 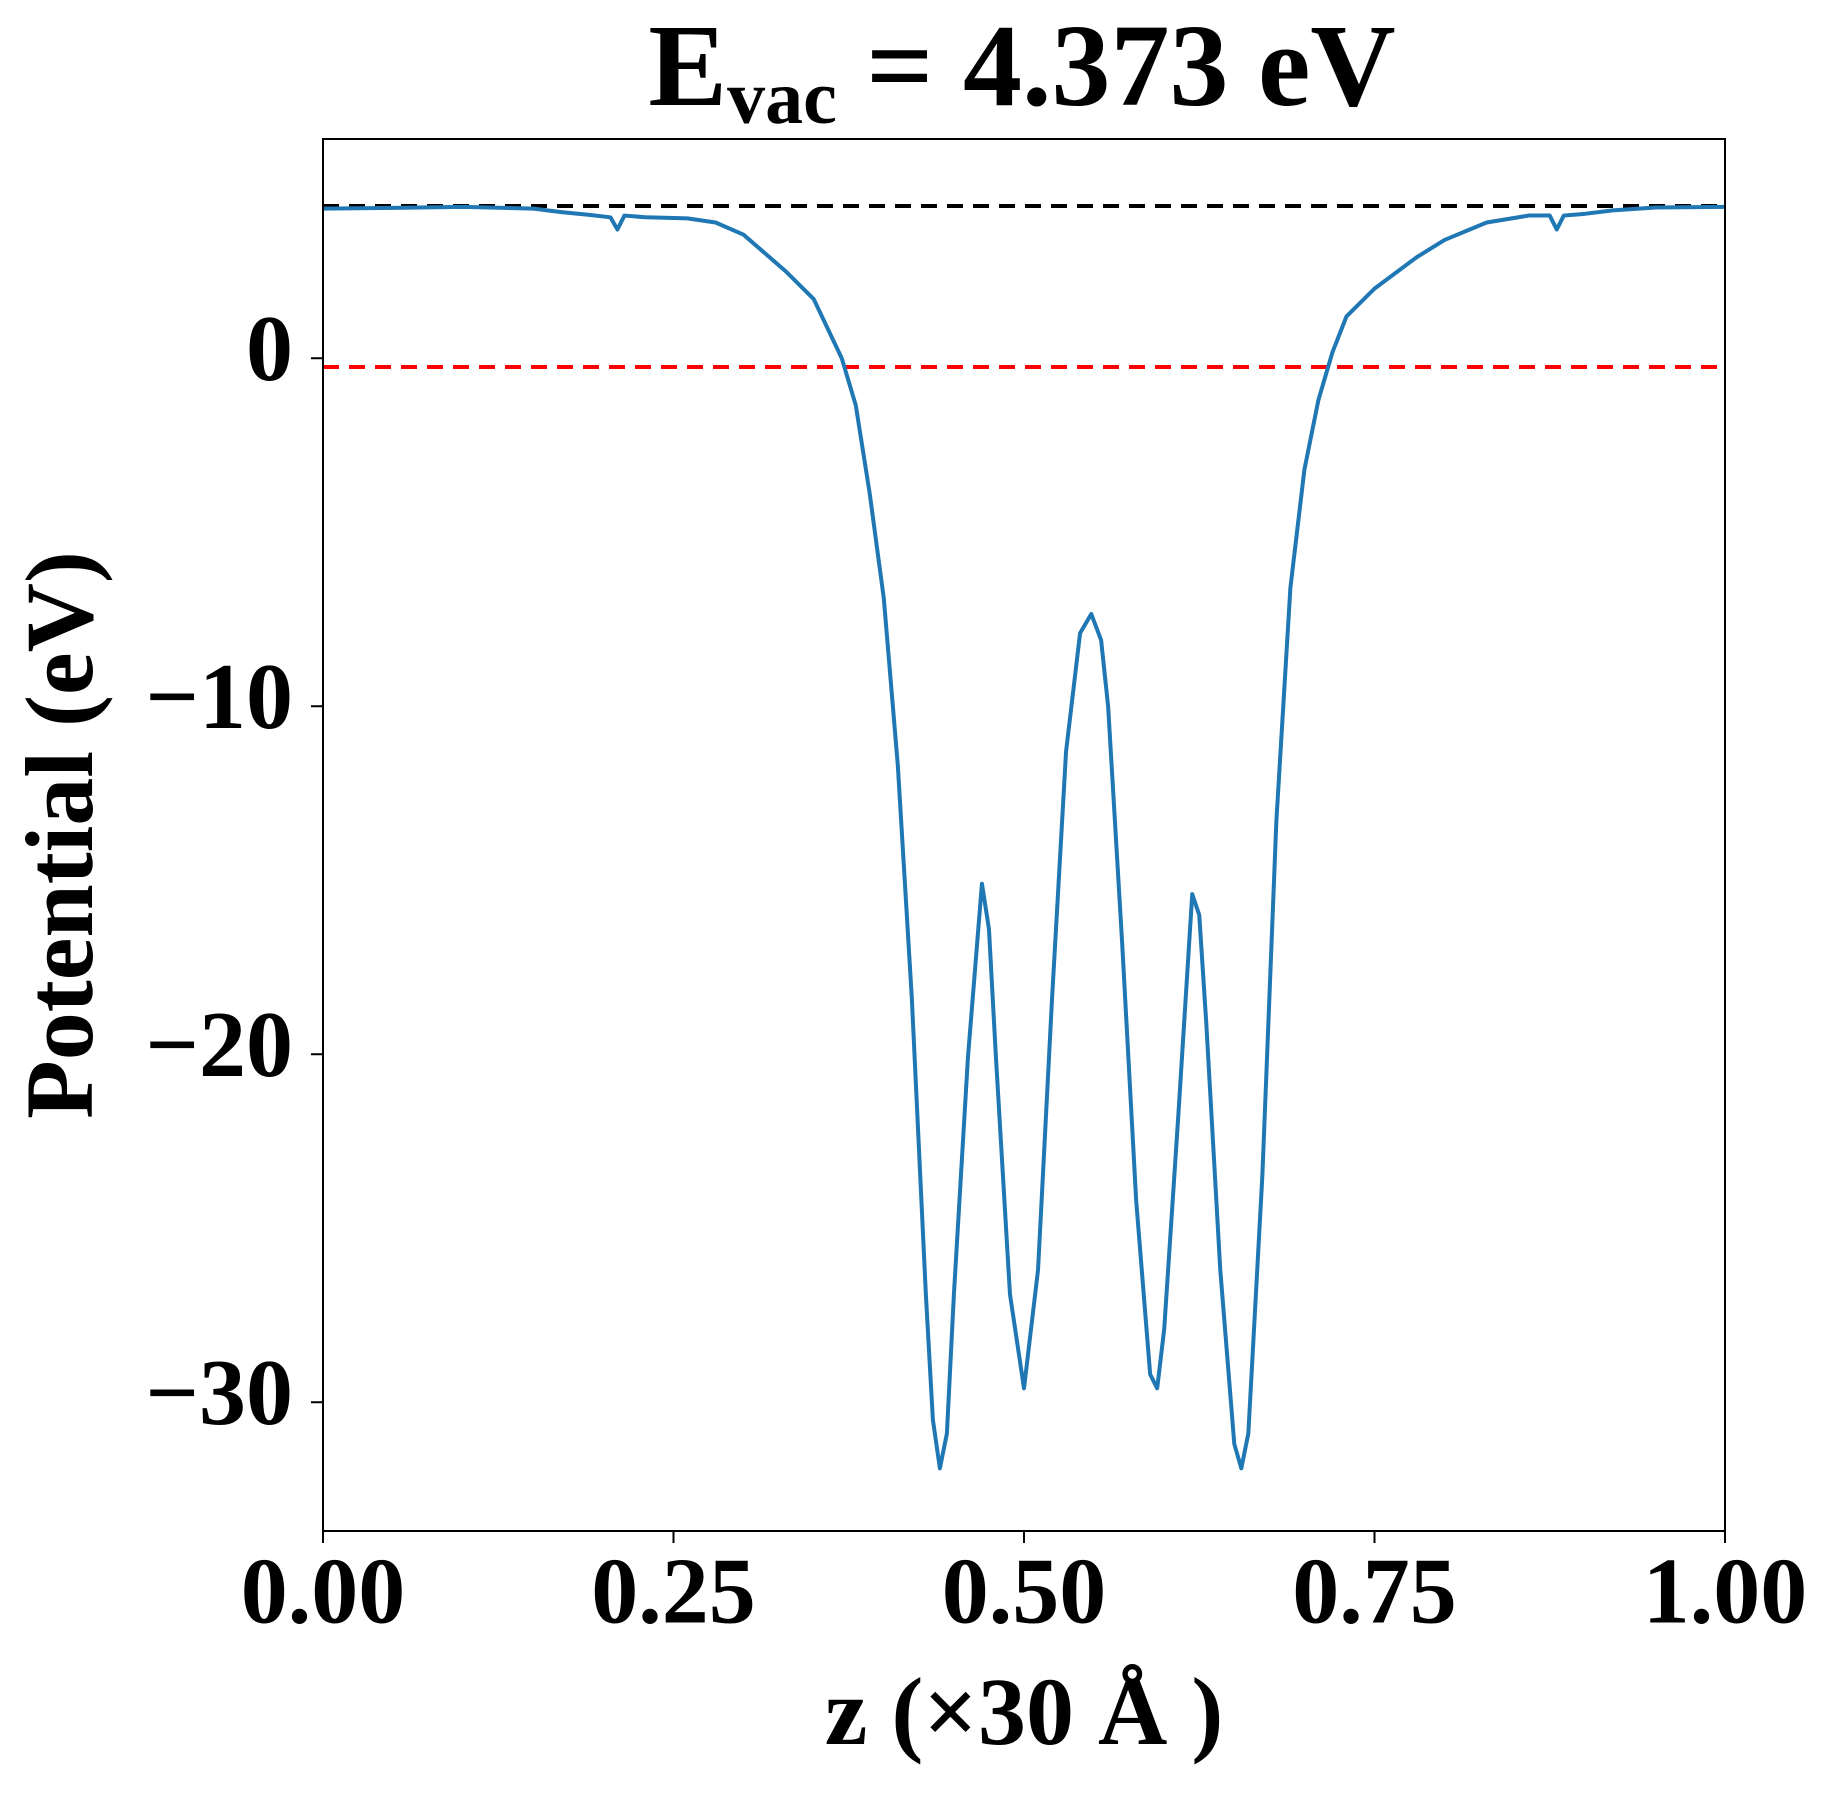 I want to click on x-tick-label: 0.75, so click(x=1374, y=1592).